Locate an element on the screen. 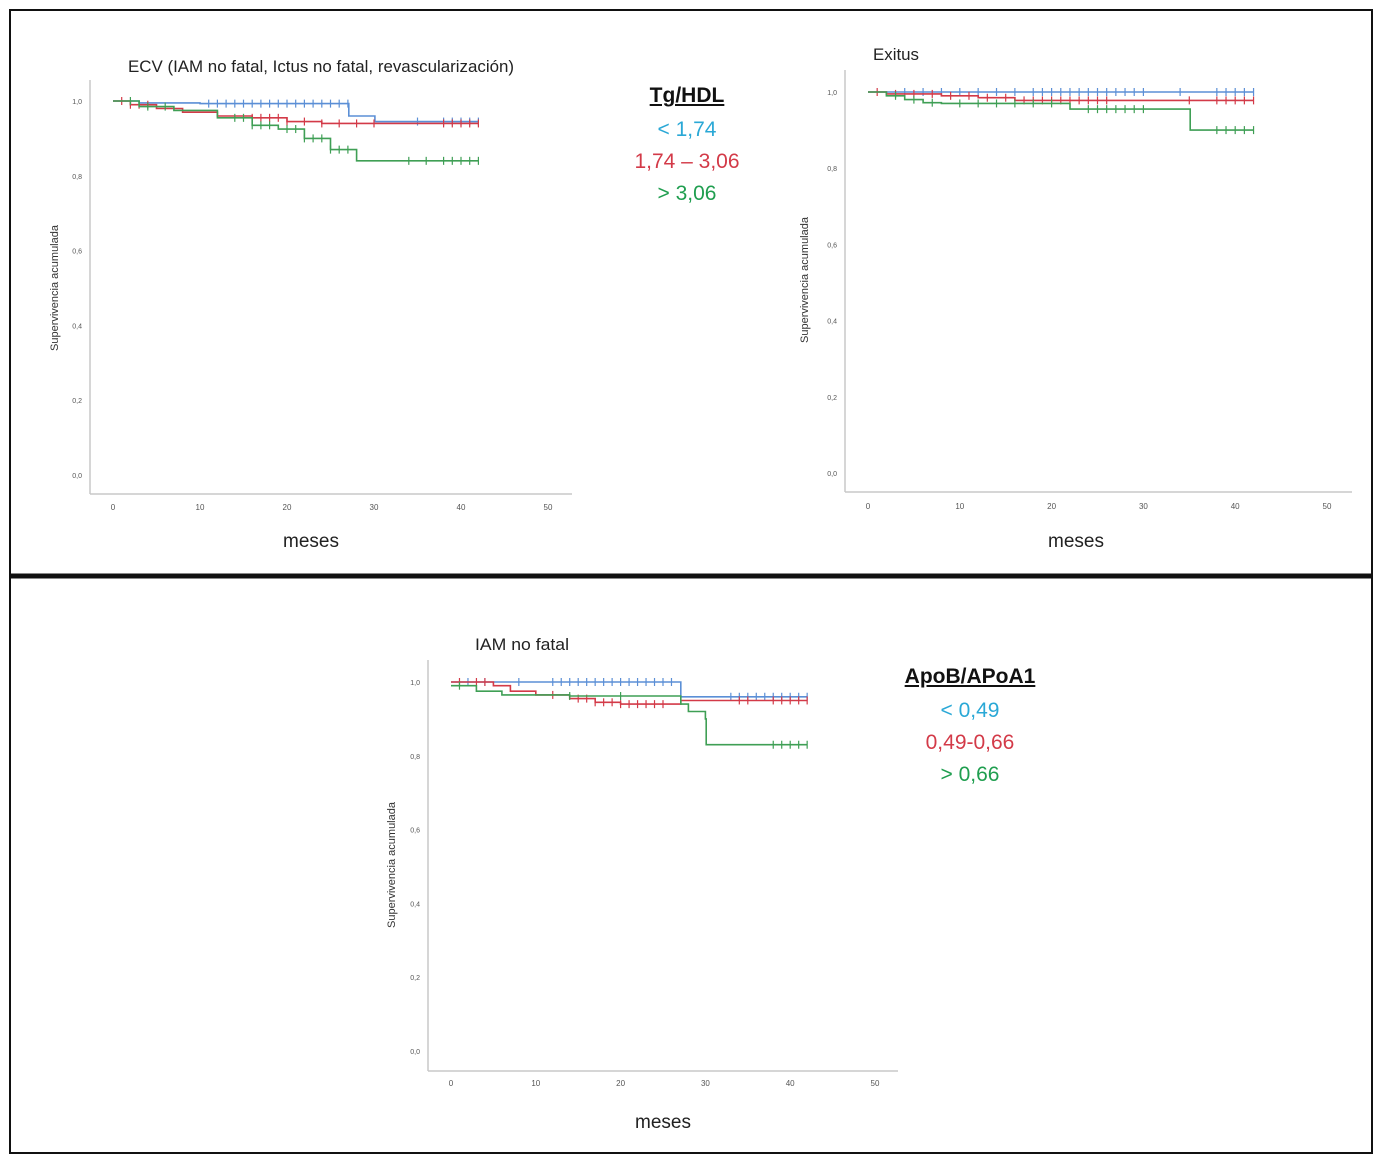  legend-title: ApoB/APoA1 is located at coordinates (970, 676).